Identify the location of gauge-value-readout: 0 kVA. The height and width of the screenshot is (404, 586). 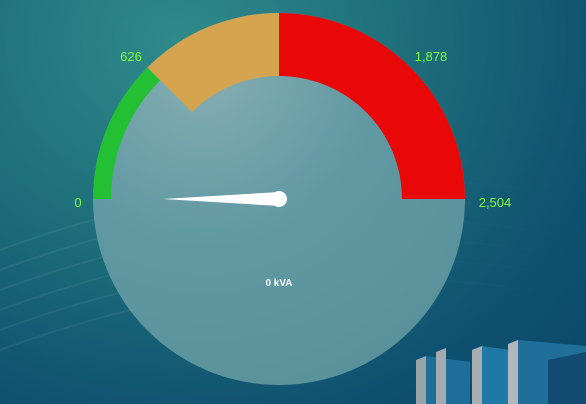
(278, 283).